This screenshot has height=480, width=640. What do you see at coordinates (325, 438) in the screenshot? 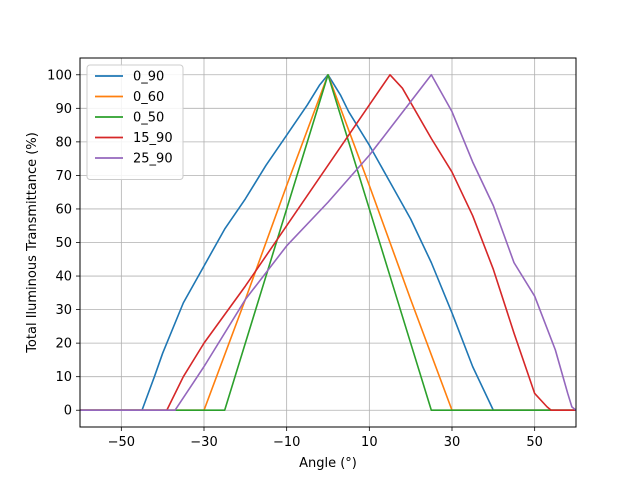
I see `x-axis-ticks: −50 −30 −10 10 30 50` at bounding box center [325, 438].